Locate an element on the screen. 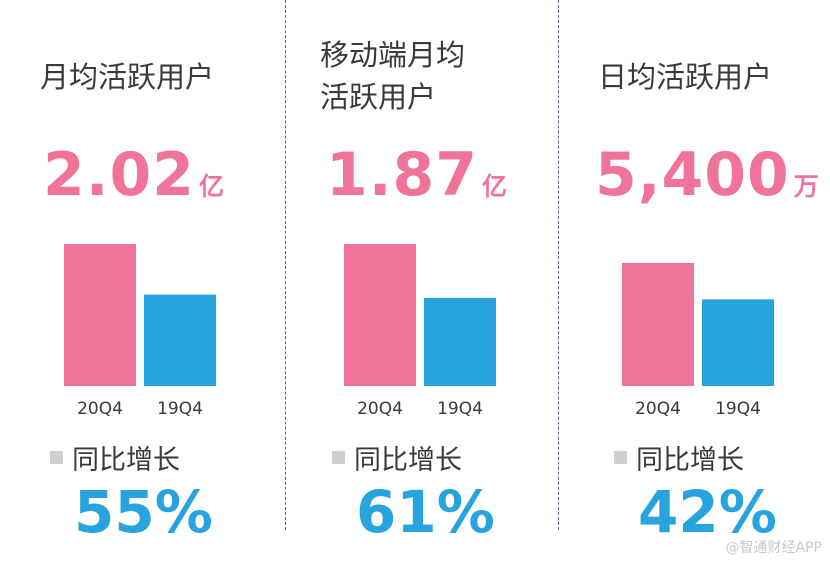 The height and width of the screenshot is (563, 830). headline-value: 1.87 亿 is located at coordinates (416, 175).